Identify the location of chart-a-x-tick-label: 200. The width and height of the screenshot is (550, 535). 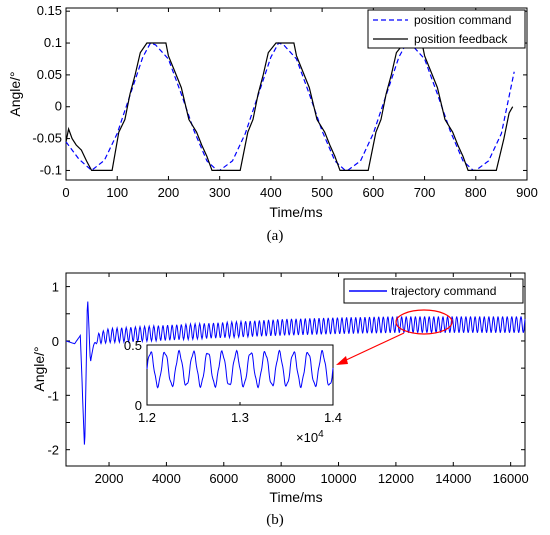
(169, 192).